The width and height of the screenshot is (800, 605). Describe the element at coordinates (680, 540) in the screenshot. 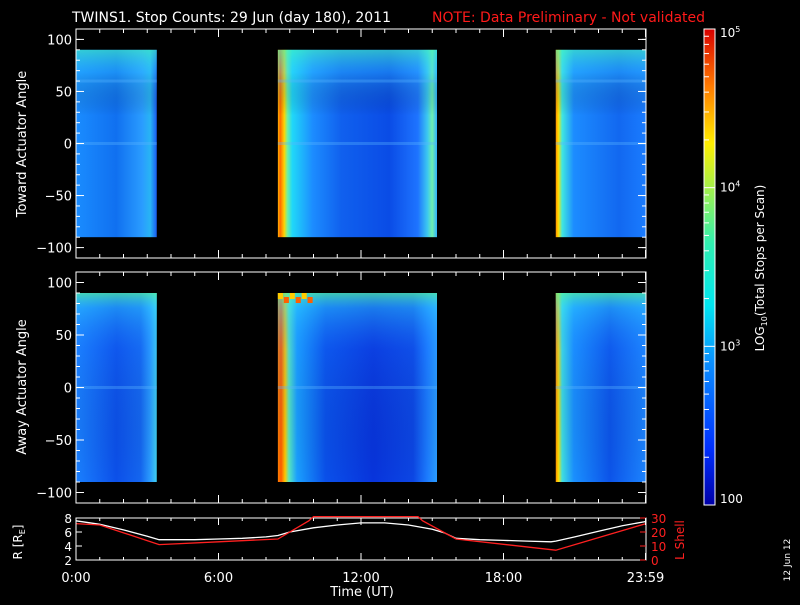

I see `lshell-axis-label: L Shell` at that location.